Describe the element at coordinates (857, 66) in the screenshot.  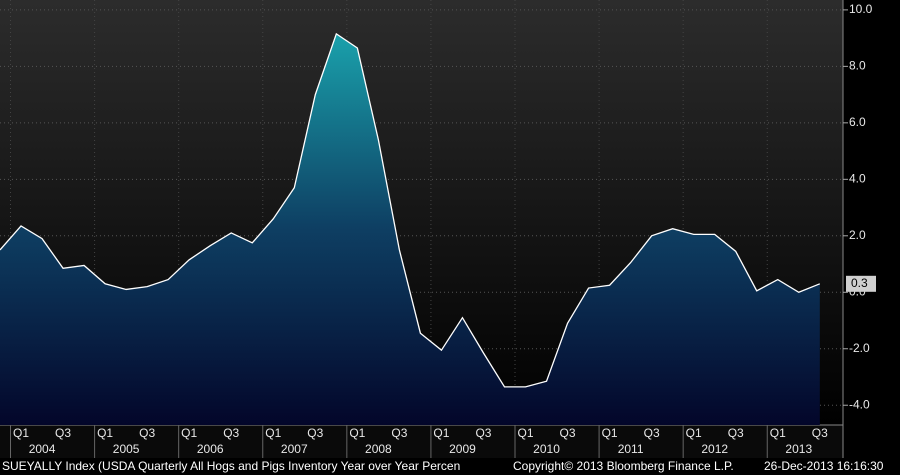
I see `y-tick-label: 8.0` at that location.